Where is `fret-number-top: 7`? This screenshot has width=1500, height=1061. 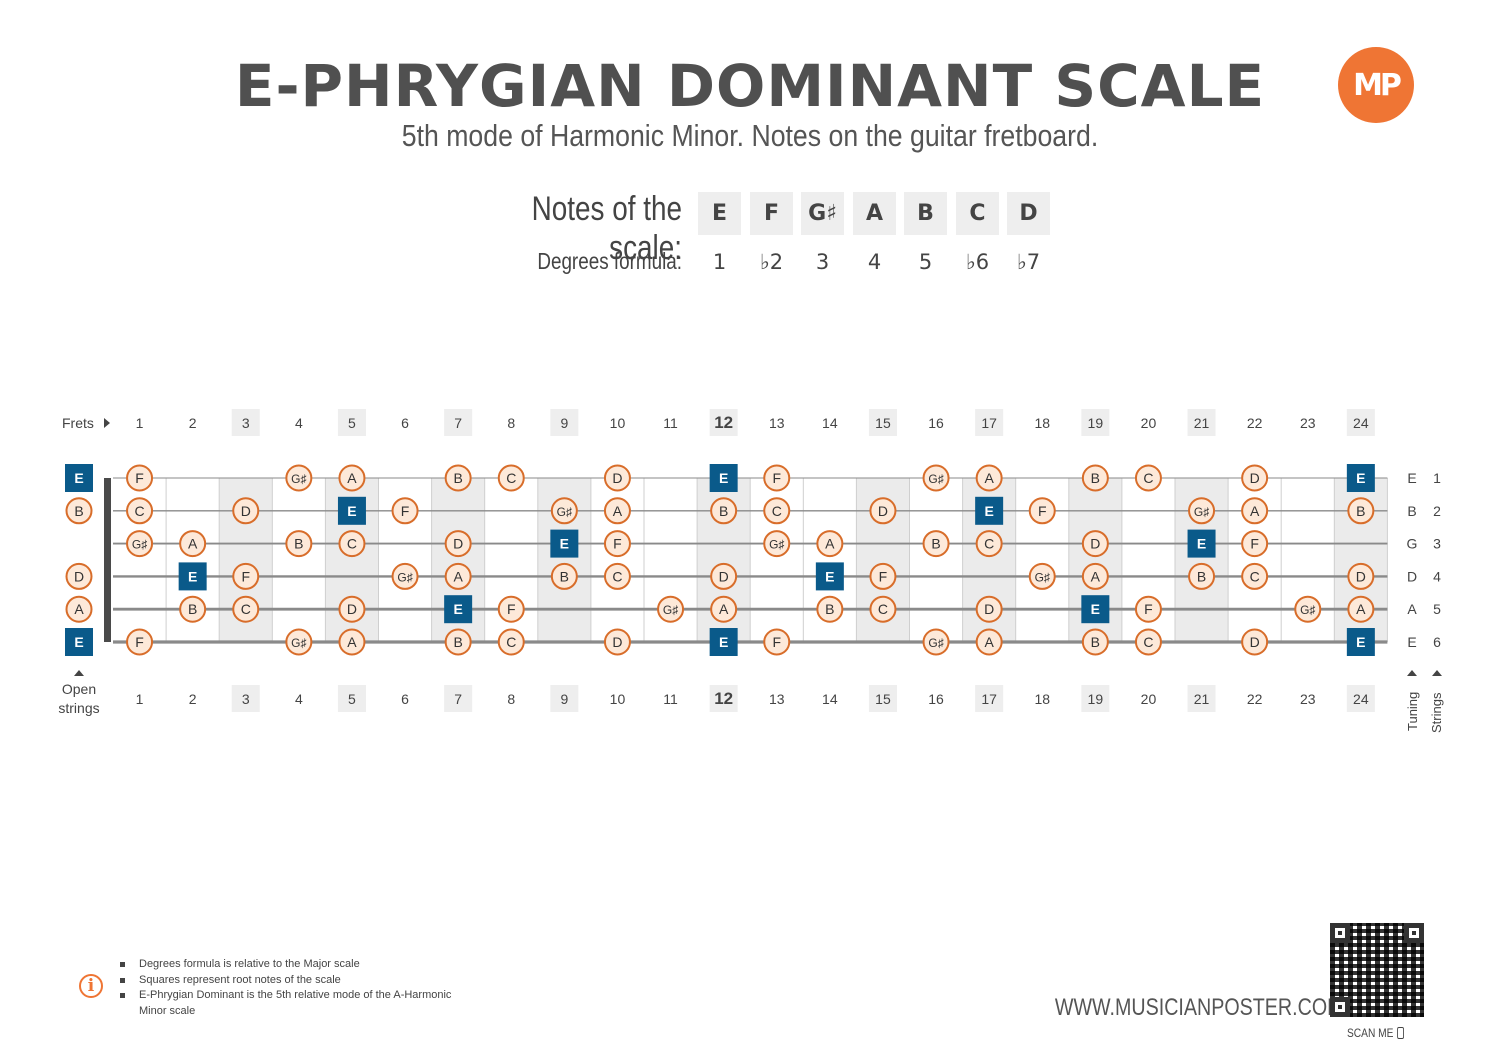 fret-number-top: 7 is located at coordinates (458, 423).